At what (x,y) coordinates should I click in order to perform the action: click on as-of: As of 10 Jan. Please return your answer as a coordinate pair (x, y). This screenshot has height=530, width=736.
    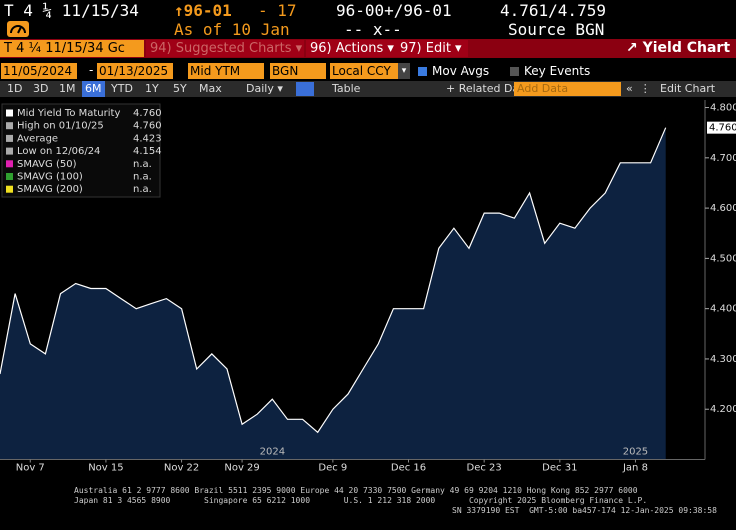
    Looking at the image, I should click on (232, 29).